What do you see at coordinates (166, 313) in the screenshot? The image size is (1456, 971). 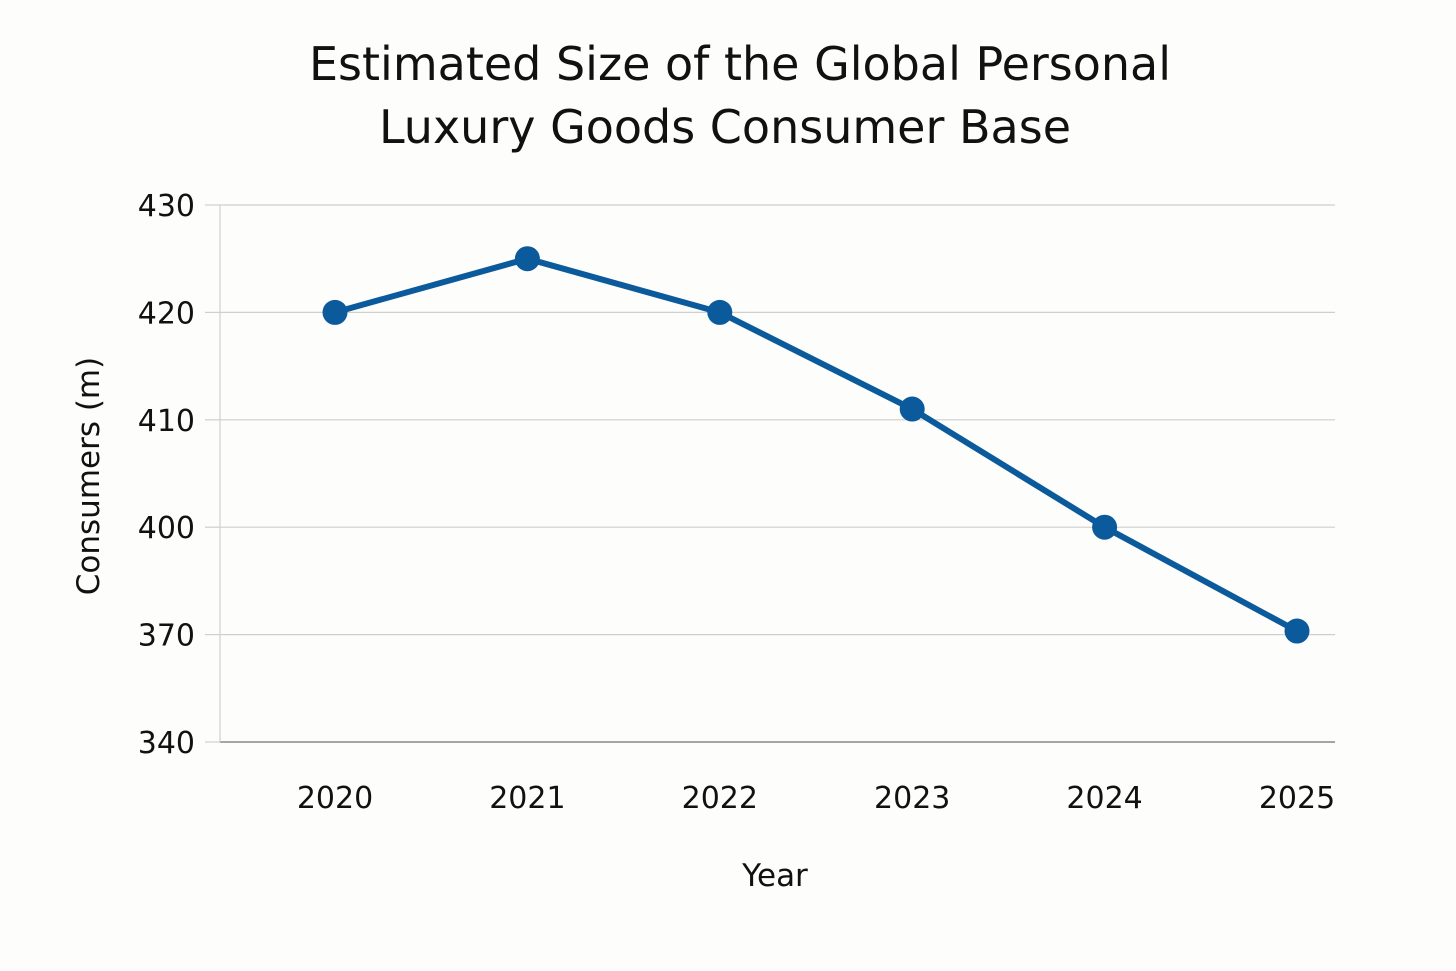 I see `y-tick-label: 420` at bounding box center [166, 313].